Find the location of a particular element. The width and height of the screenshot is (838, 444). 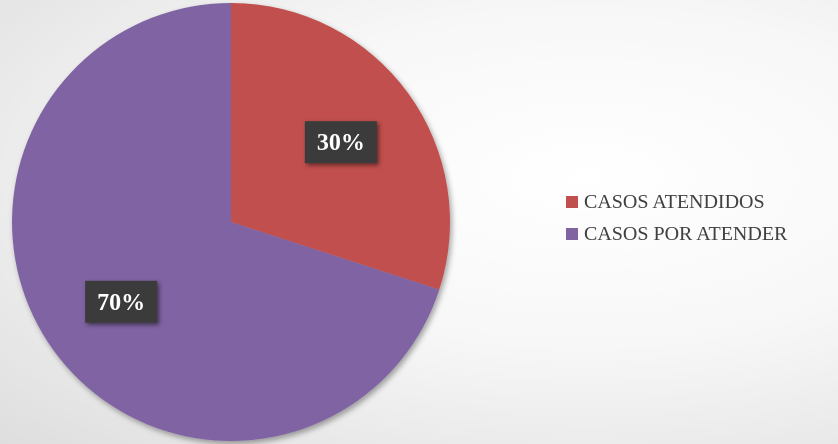

data-label-casos-por-atender: 70% is located at coordinates (121, 301).